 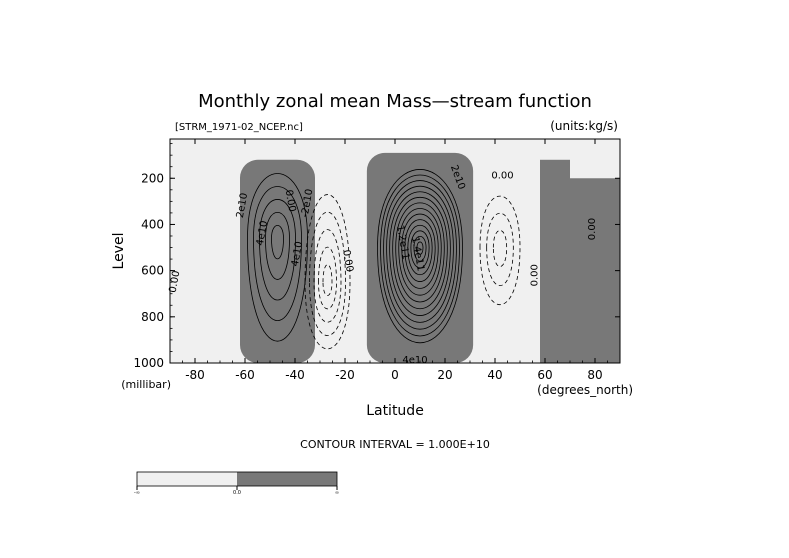 I want to click on positive-region-hadley-main, so click(x=420, y=257).